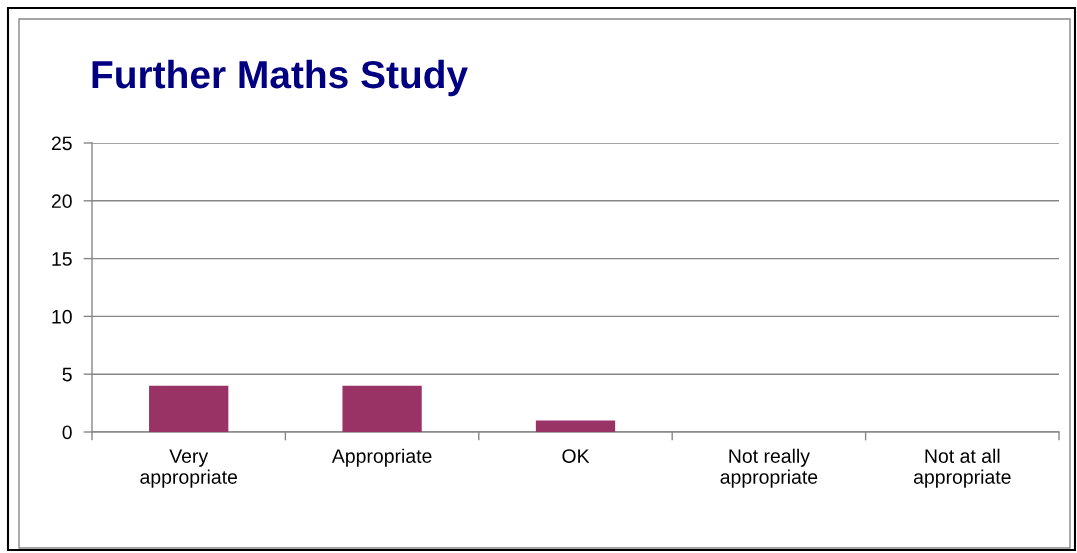 The width and height of the screenshot is (1077, 553). Describe the element at coordinates (769, 468) in the screenshot. I see `x-tick-label: Not really appropriate` at that location.